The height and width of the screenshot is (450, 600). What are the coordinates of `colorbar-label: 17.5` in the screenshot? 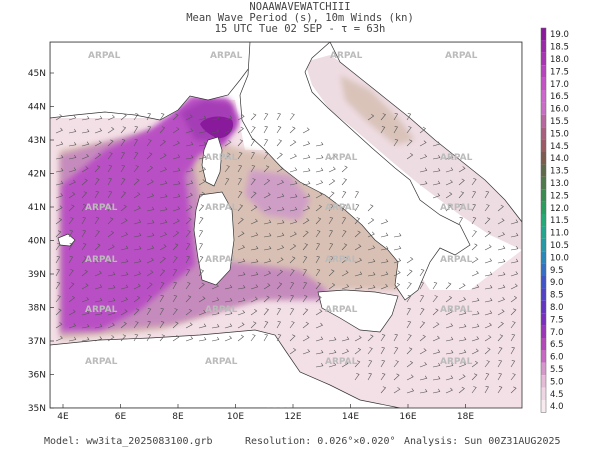 It's located at (559, 72).